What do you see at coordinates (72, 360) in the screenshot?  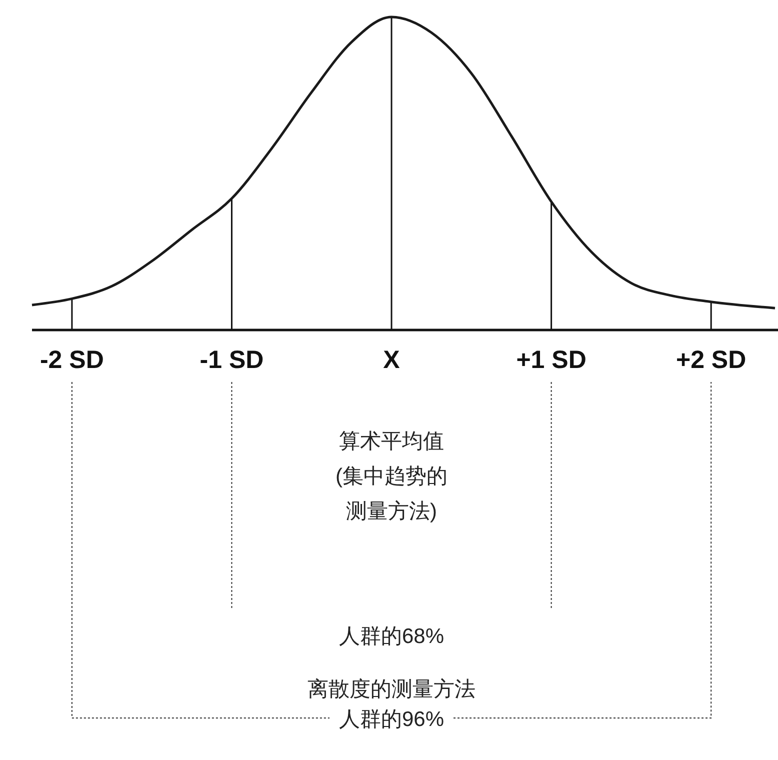 I see `x-tick-label: -2 SD` at bounding box center [72, 360].